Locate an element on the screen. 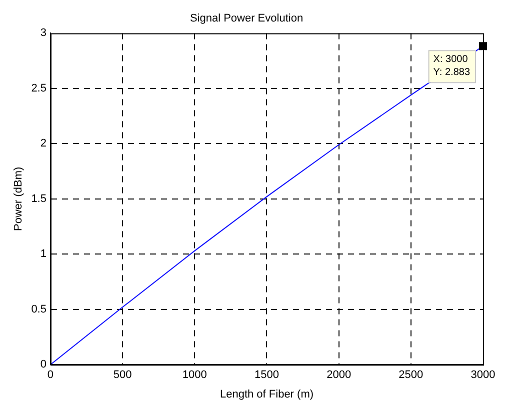 The width and height of the screenshot is (505, 407). x-tick-label: 1000 is located at coordinates (194, 375).